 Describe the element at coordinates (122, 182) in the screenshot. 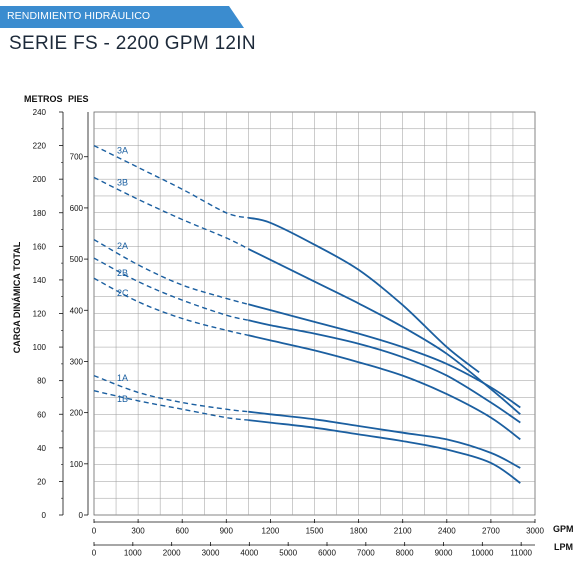

I see `curve-label-3B: 3B` at that location.